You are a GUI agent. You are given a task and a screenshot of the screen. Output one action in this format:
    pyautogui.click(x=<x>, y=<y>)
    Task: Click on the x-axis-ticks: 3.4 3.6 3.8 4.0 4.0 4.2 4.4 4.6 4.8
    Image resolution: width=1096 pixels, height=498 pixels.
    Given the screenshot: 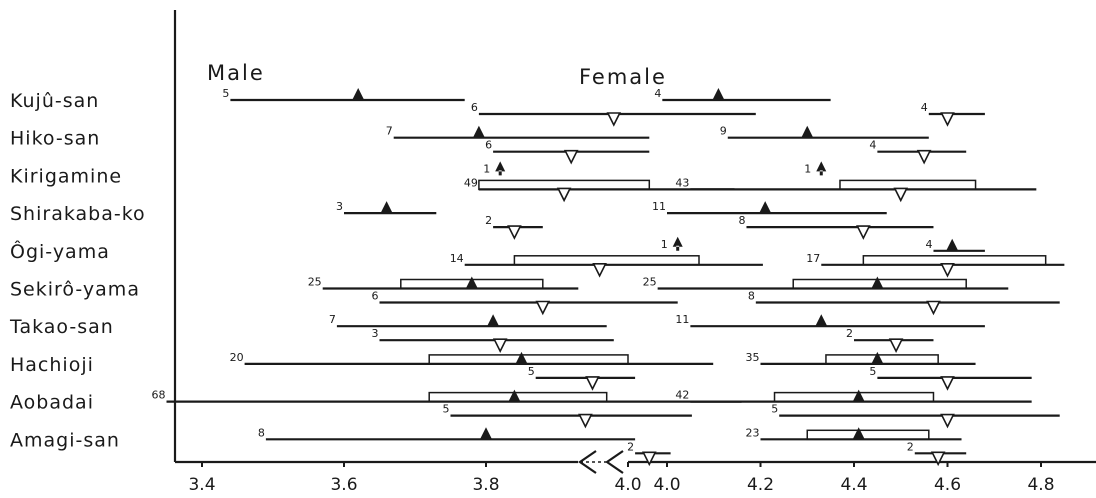 What is the action you would take?
    pyautogui.click(x=621, y=478)
    